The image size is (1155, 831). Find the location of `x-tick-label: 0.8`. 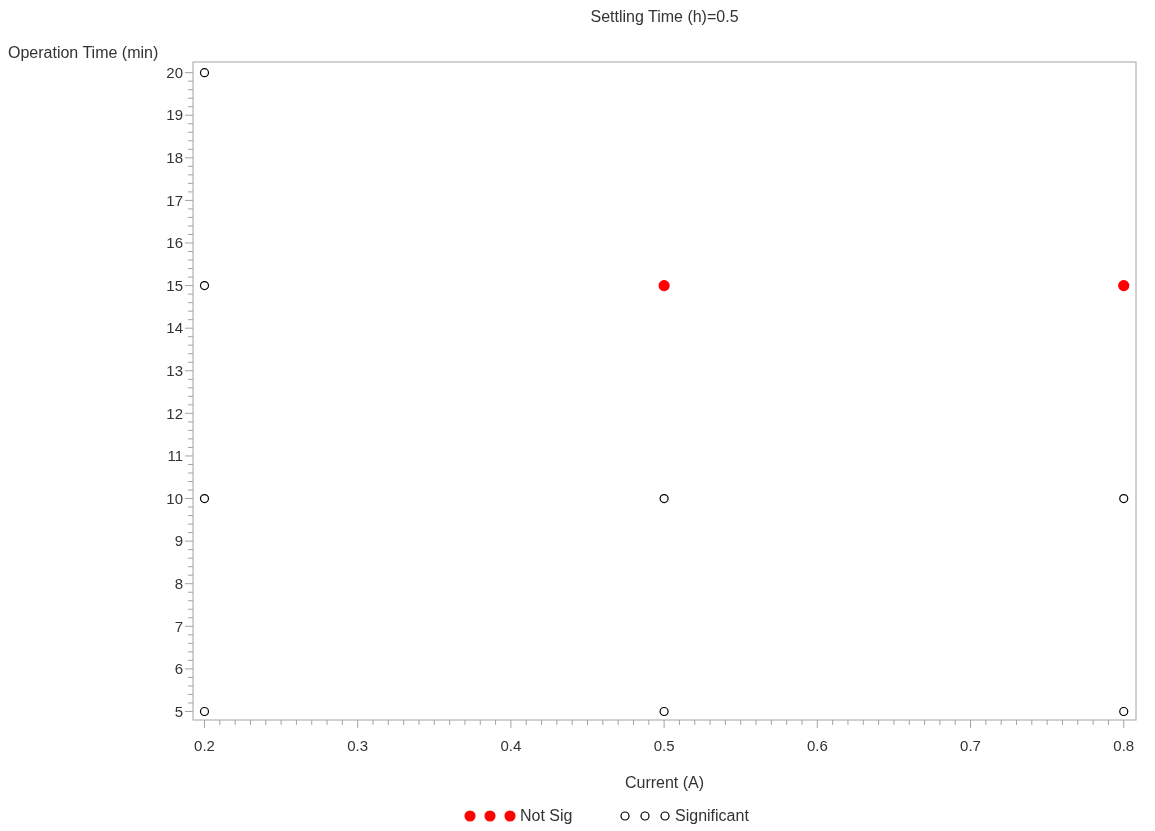

x-tick-label: 0.8 is located at coordinates (1124, 745).